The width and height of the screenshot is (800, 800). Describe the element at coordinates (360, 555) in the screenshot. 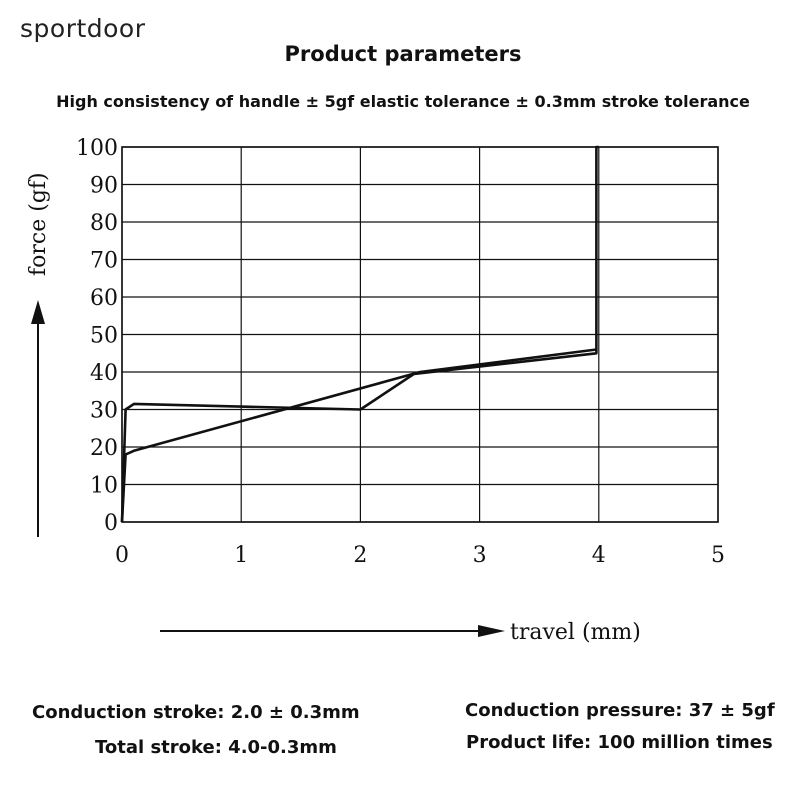

I see `x-tick-label: 2` at that location.